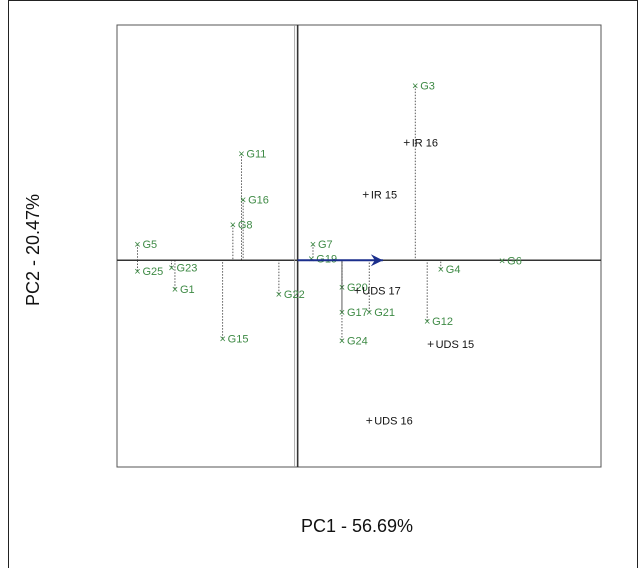 The image size is (644, 572). Describe the element at coordinates (325, 245) in the screenshot. I see `genotype-label: G7` at that location.